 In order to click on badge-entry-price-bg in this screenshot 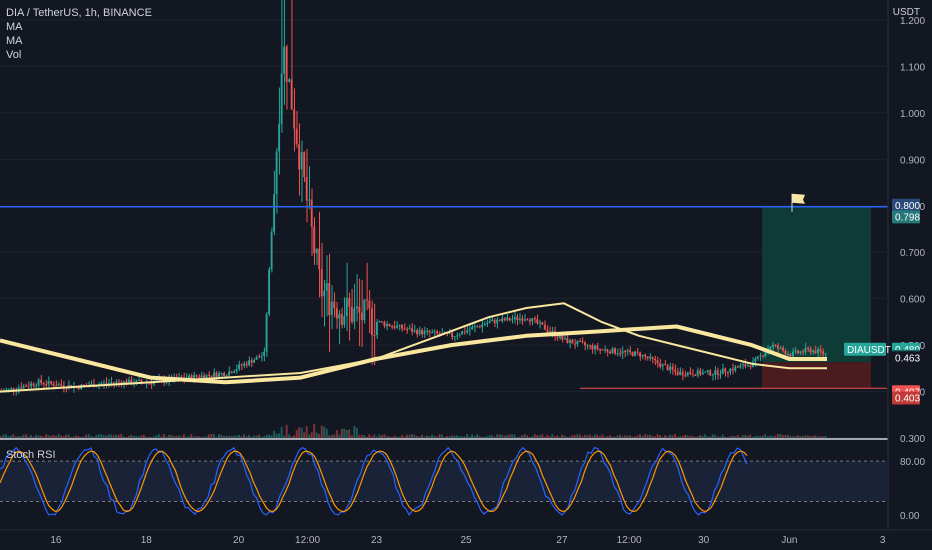, I will do `click(907, 358)`.